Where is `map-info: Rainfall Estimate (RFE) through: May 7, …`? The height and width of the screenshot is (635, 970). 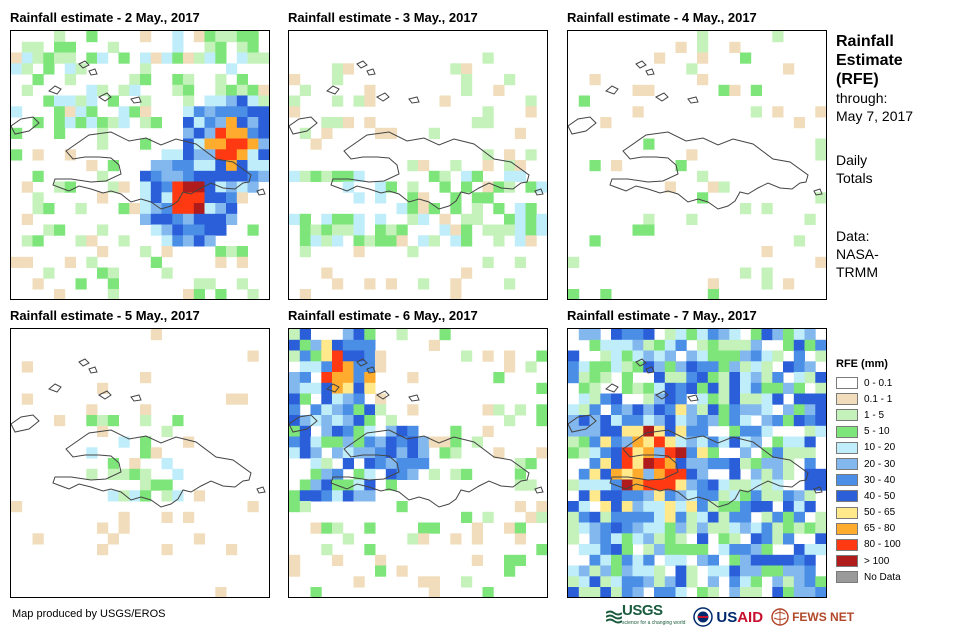
map-info: Rainfall Estimate (RFE) through: May 7, … is located at coordinates (901, 156).